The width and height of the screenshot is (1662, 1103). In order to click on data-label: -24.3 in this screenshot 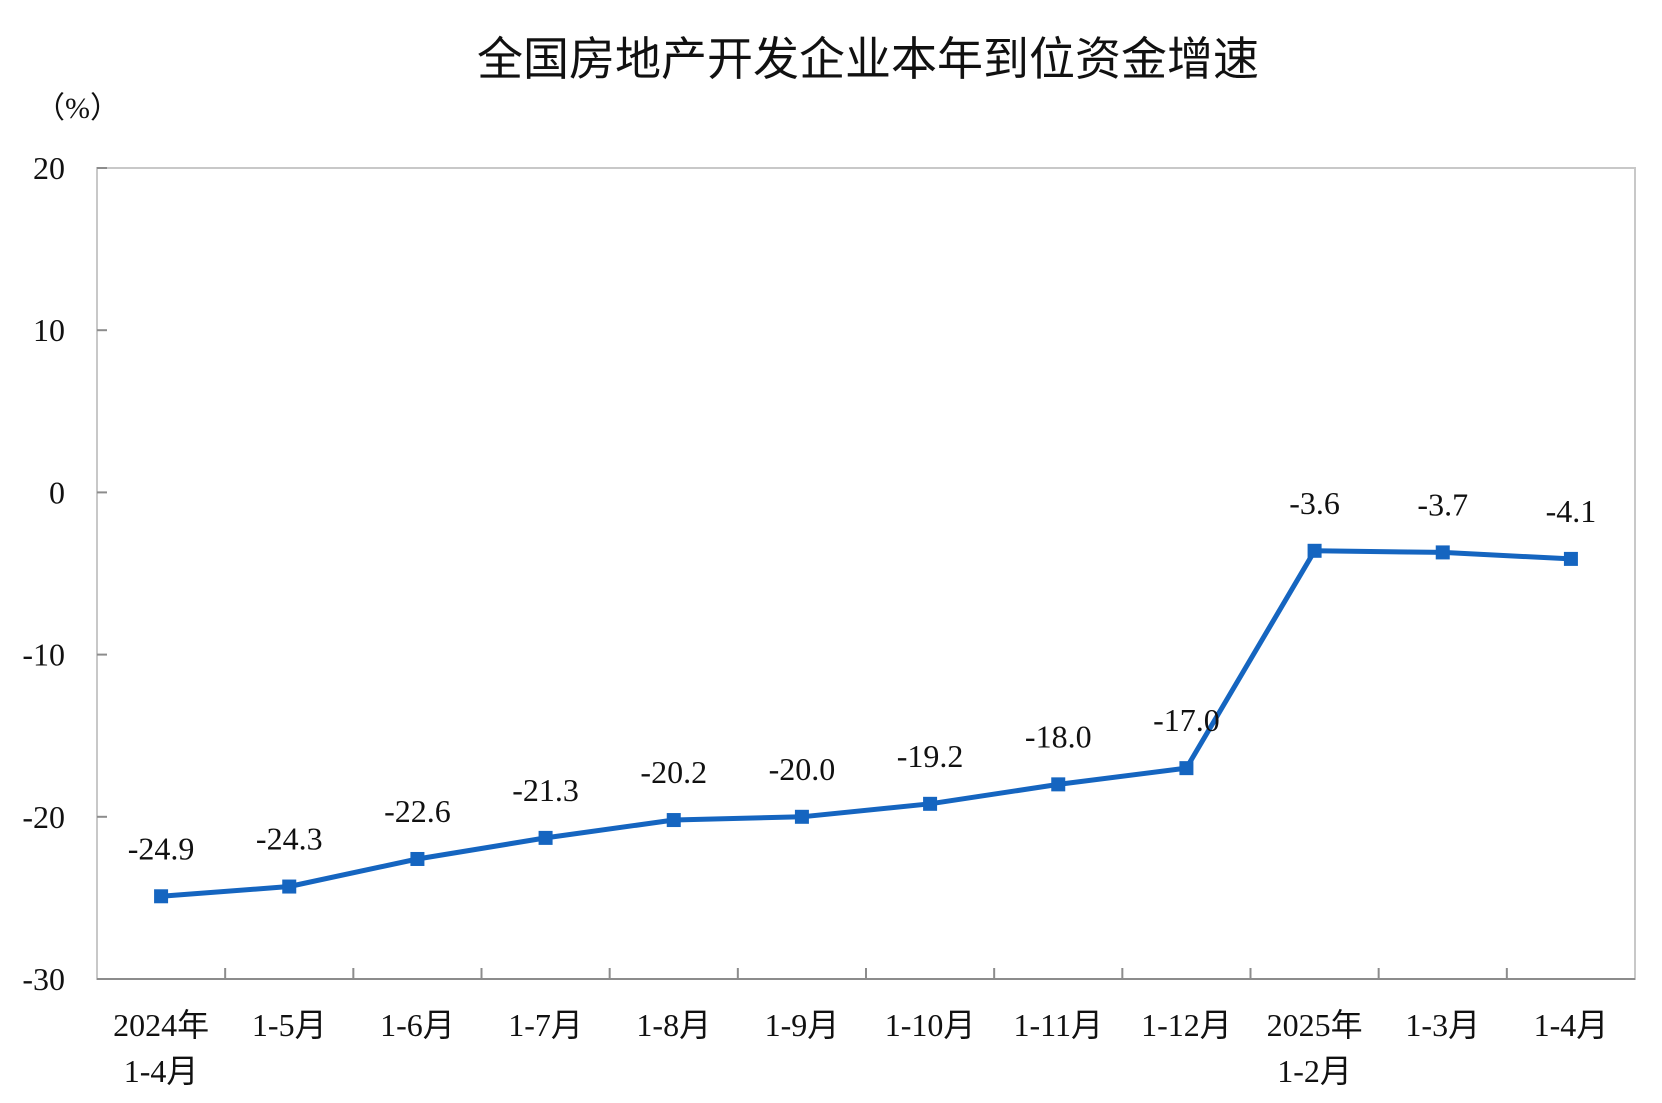, I will do `click(289, 839)`.